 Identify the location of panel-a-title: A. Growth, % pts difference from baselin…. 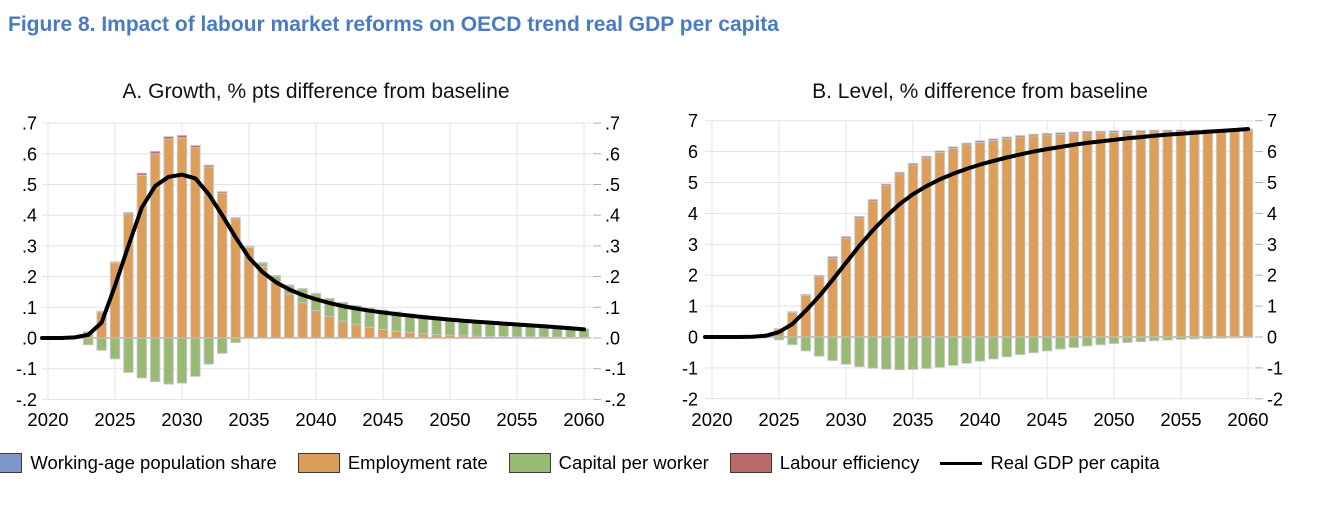
(316, 91).